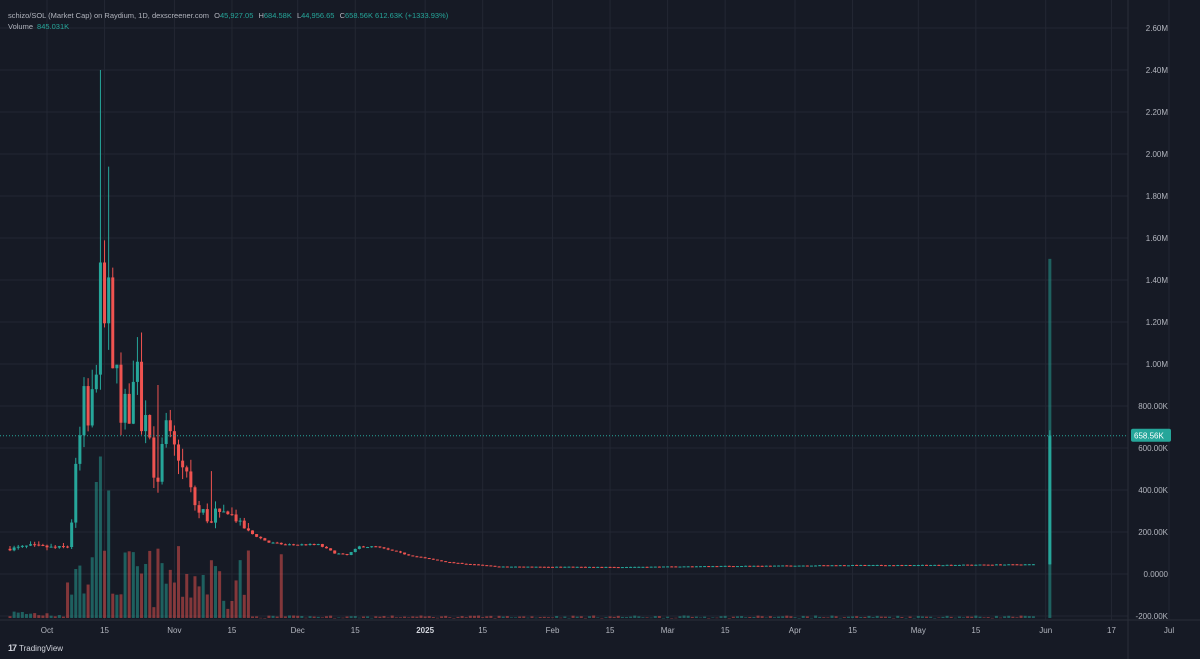 This screenshot has height=659, width=1200. What do you see at coordinates (299, 15) in the screenshot?
I see `low-label: L` at bounding box center [299, 15].